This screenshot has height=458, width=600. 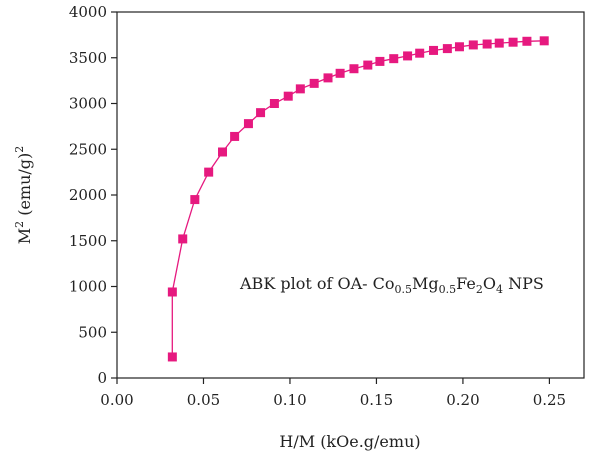 What do you see at coordinates (88, 287) in the screenshot?
I see `y-tick-label: 1000` at bounding box center [88, 287].